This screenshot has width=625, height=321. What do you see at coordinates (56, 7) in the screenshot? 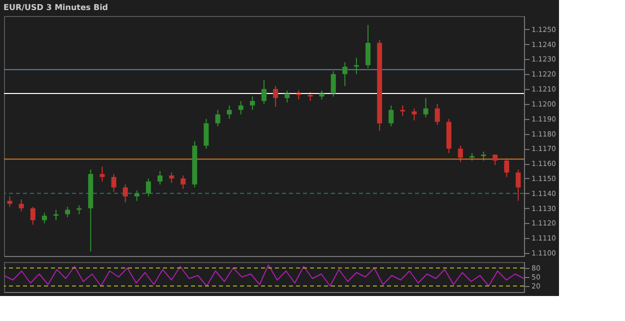
I see `chart-title: EUR/USD 3 Minutes Bid` at bounding box center [56, 7].